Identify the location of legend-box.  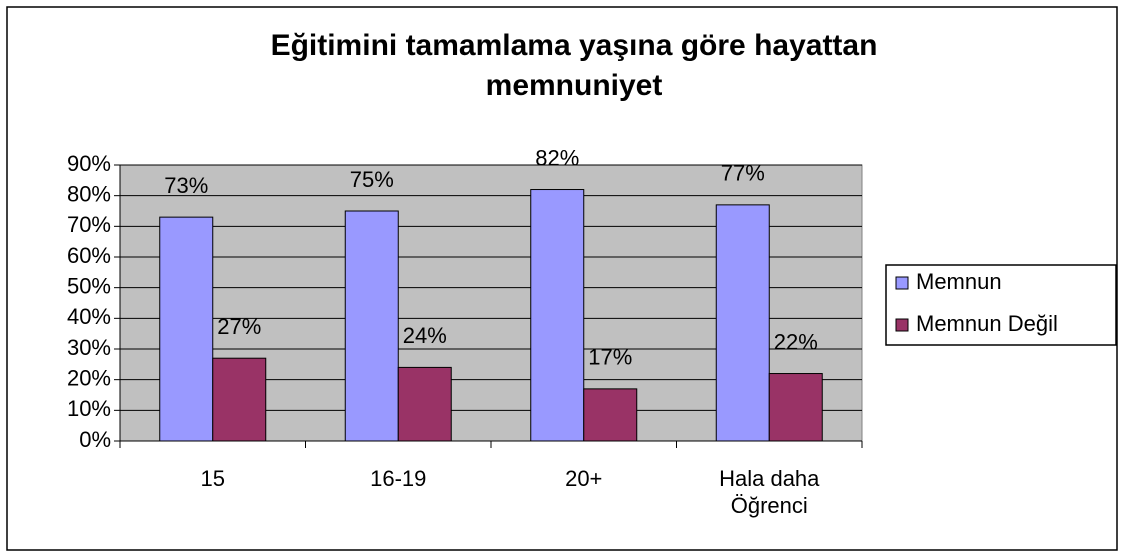
(1001, 305).